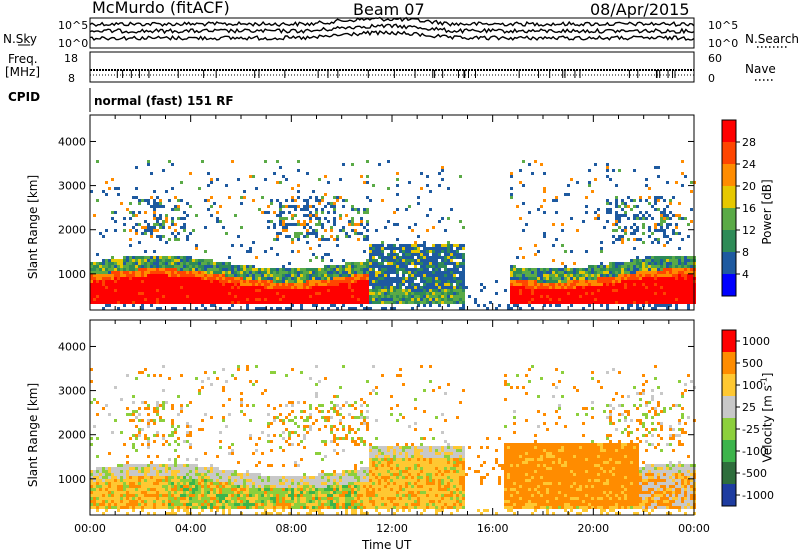 This screenshot has height=554, width=800. What do you see at coordinates (24, 97) in the screenshot?
I see `cpid-label: CPID` at bounding box center [24, 97].